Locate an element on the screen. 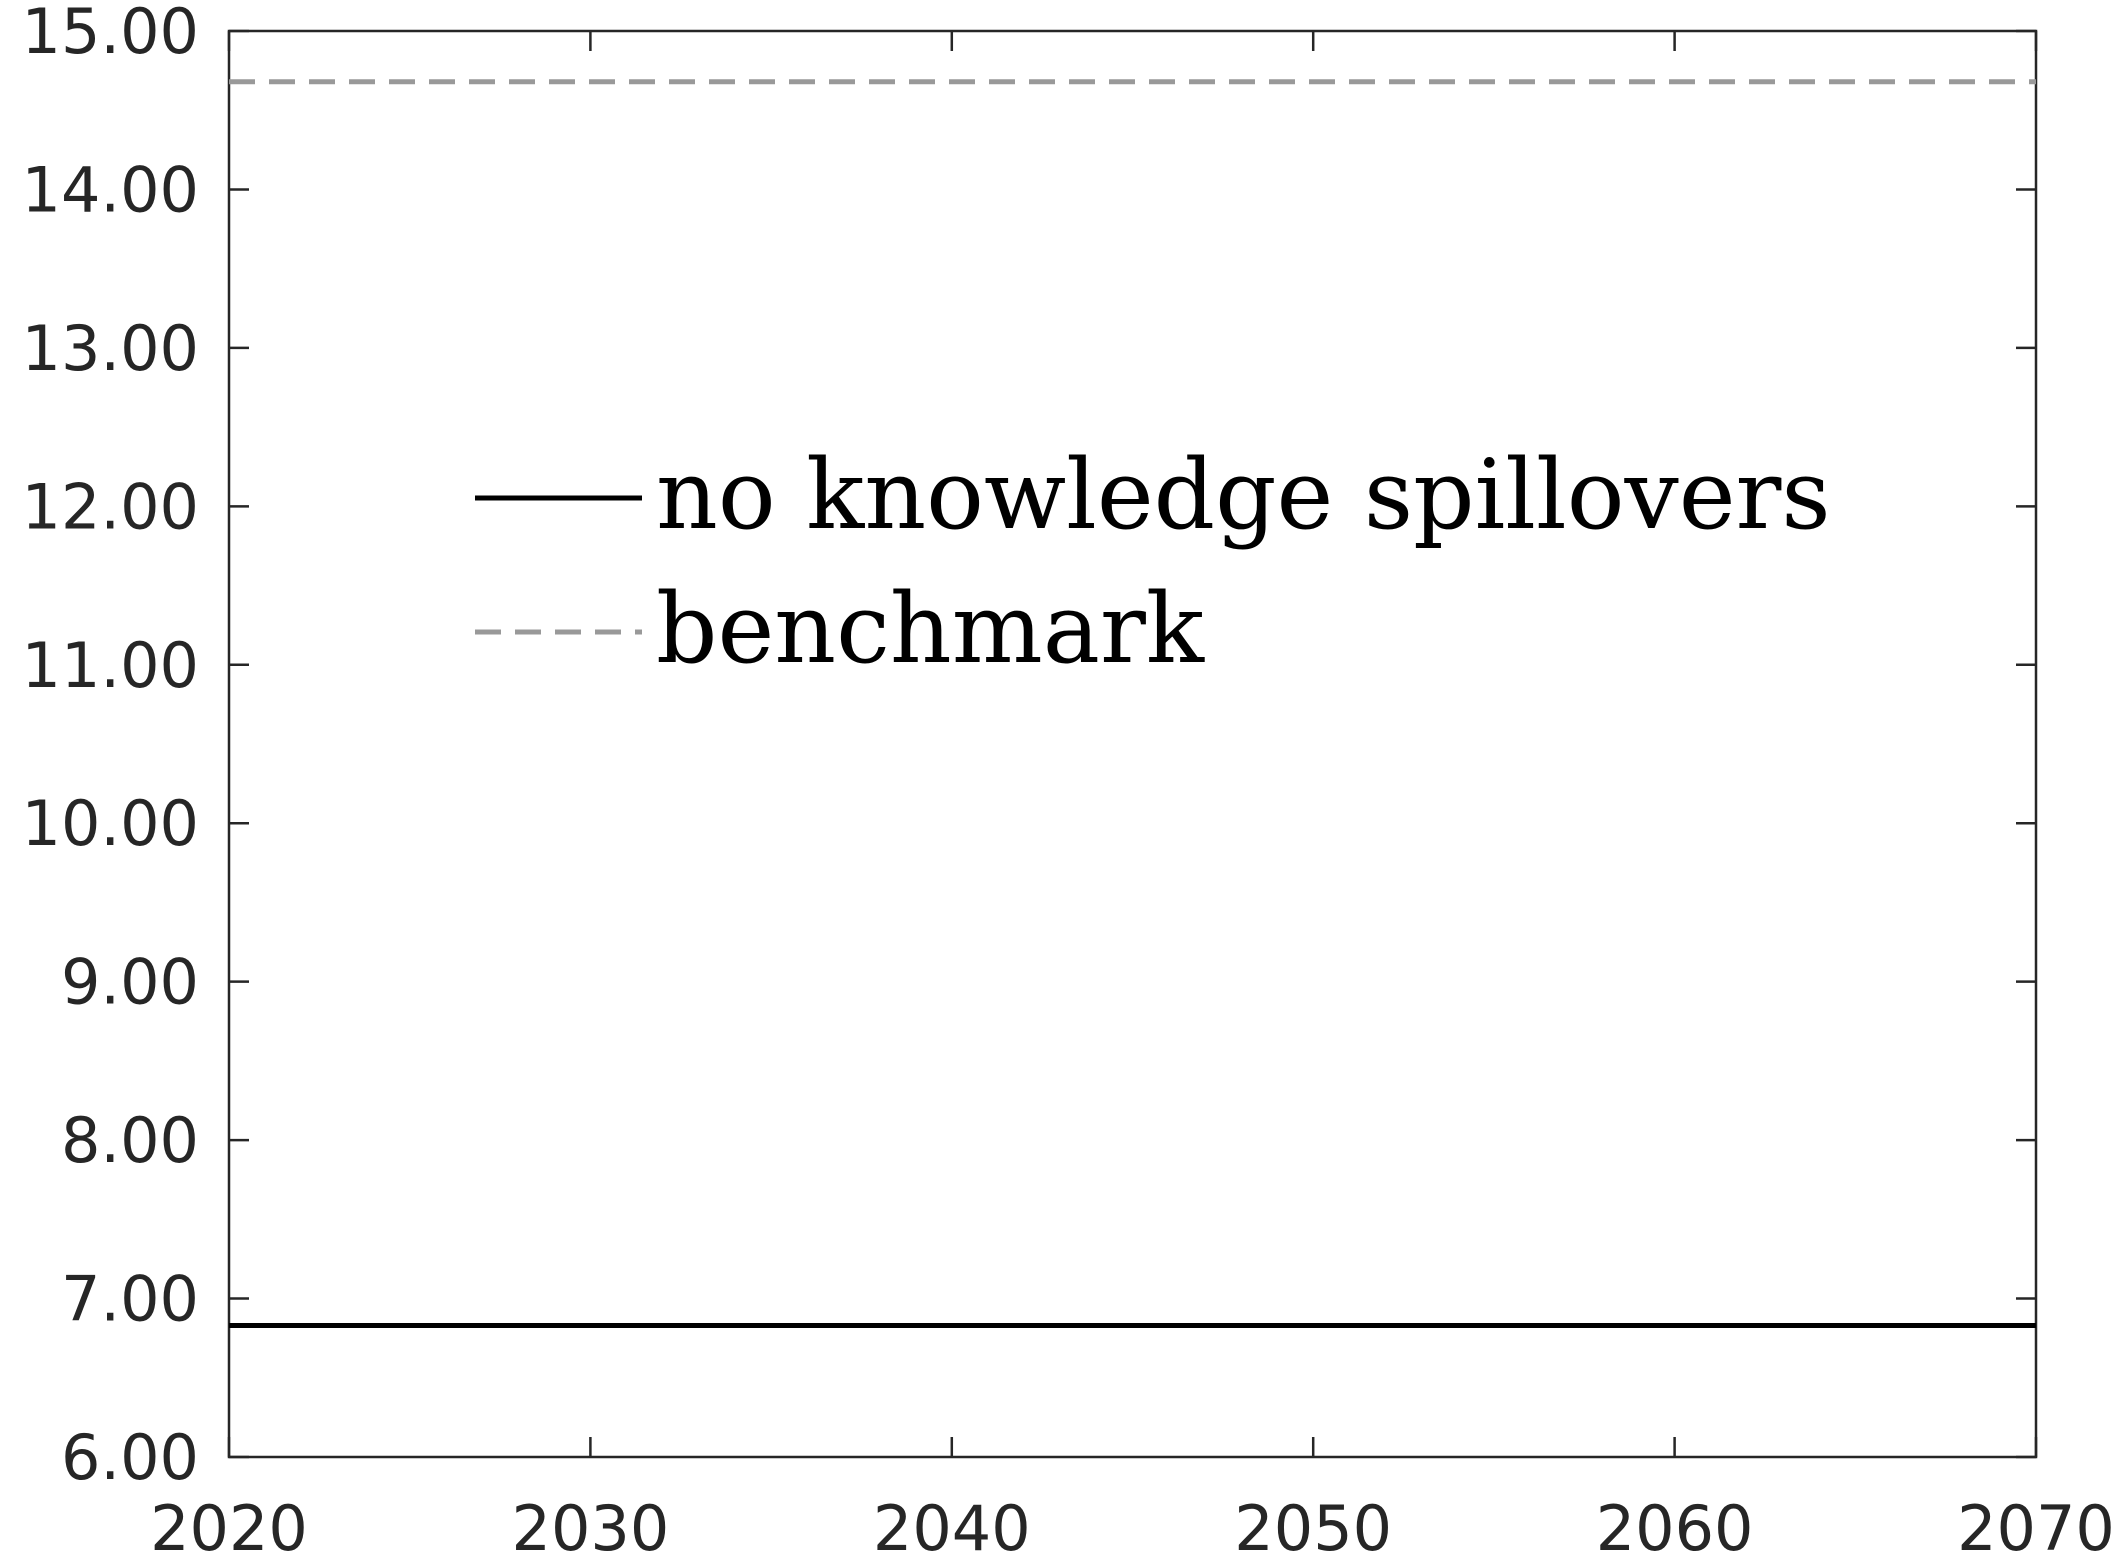 This screenshot has width=2125, height=1554. legend-label: benchmark is located at coordinates (930, 629).